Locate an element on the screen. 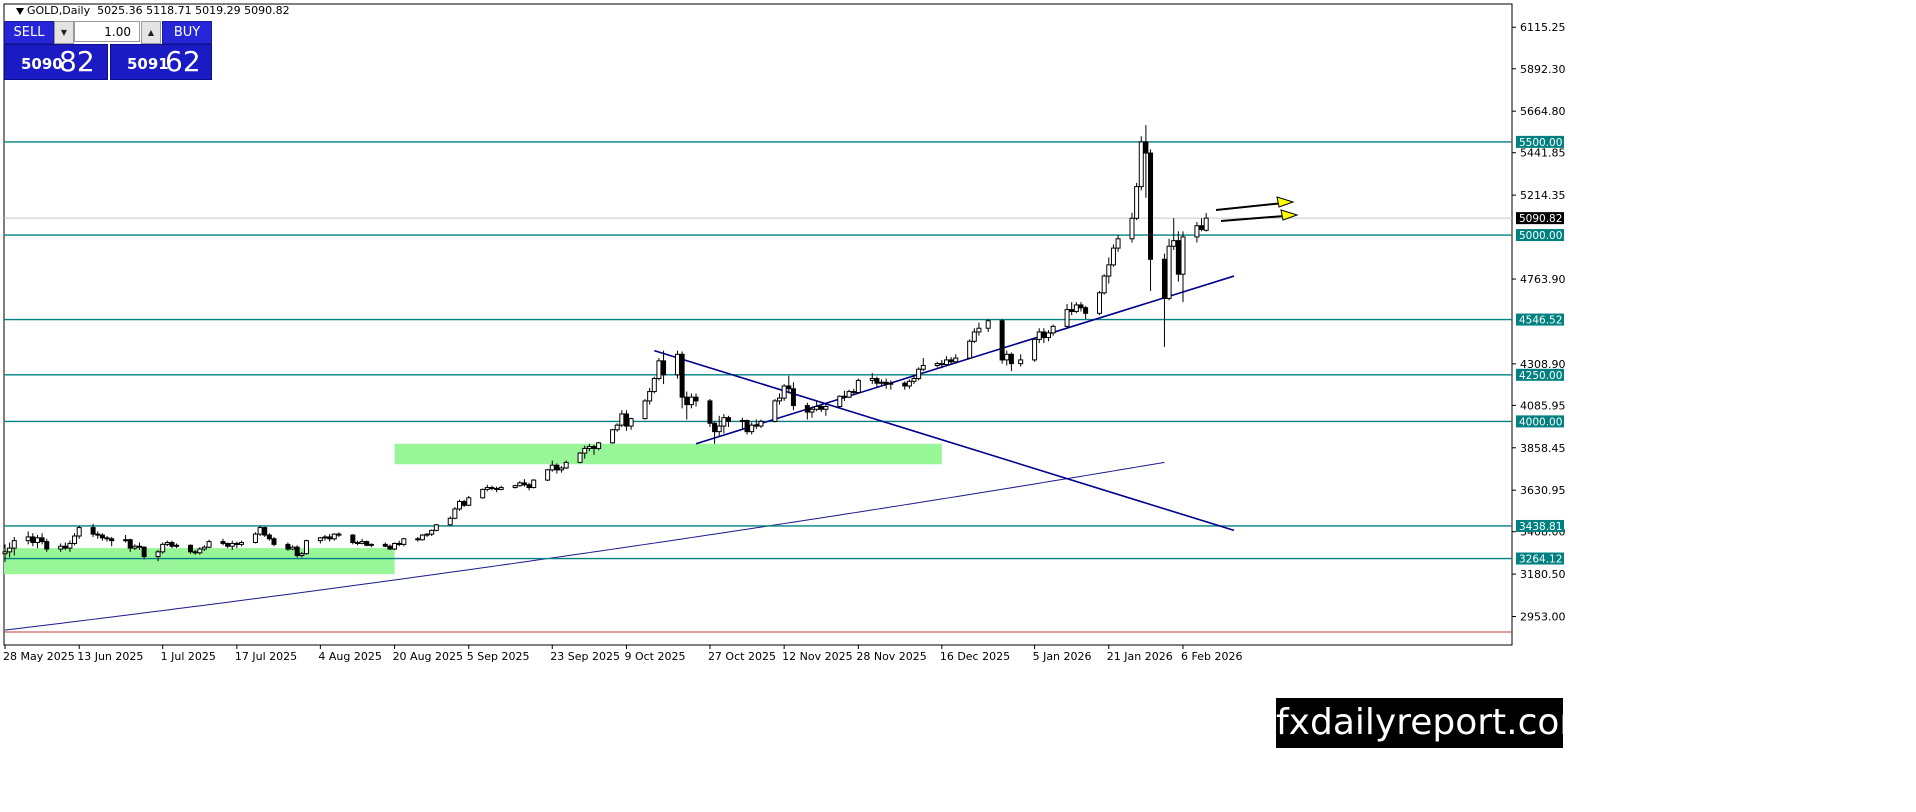 This screenshot has height=812, width=1916. sell-button: SELL is located at coordinates (29, 32).